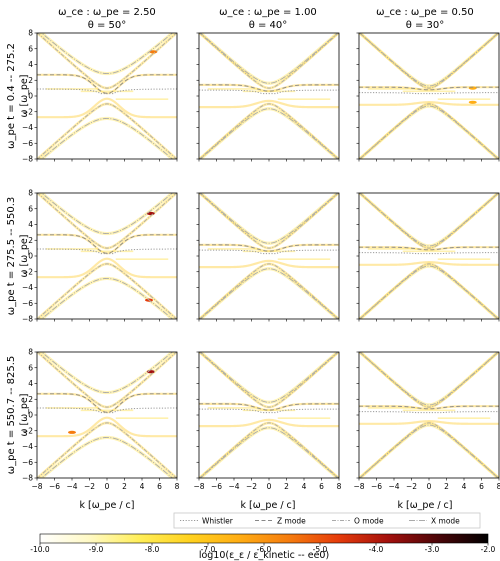 This screenshot has width=500, height=561. What do you see at coordinates (30, 399) in the screenshot?
I see `y-tick-label: 2` at bounding box center [30, 399].